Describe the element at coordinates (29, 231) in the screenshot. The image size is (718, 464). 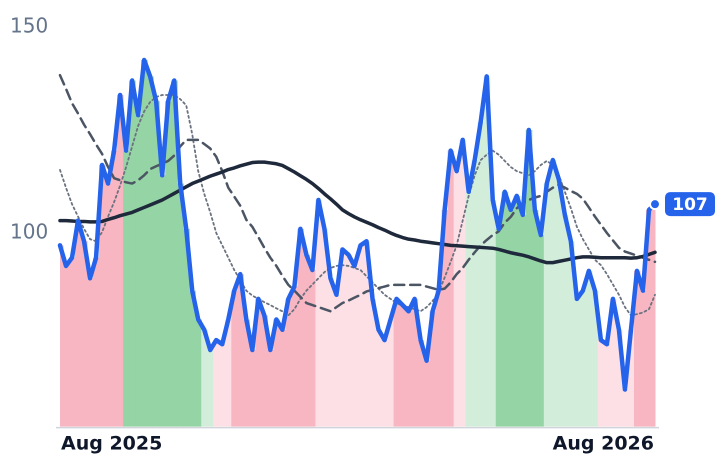
I see `y-tick-label: 100` at that location.